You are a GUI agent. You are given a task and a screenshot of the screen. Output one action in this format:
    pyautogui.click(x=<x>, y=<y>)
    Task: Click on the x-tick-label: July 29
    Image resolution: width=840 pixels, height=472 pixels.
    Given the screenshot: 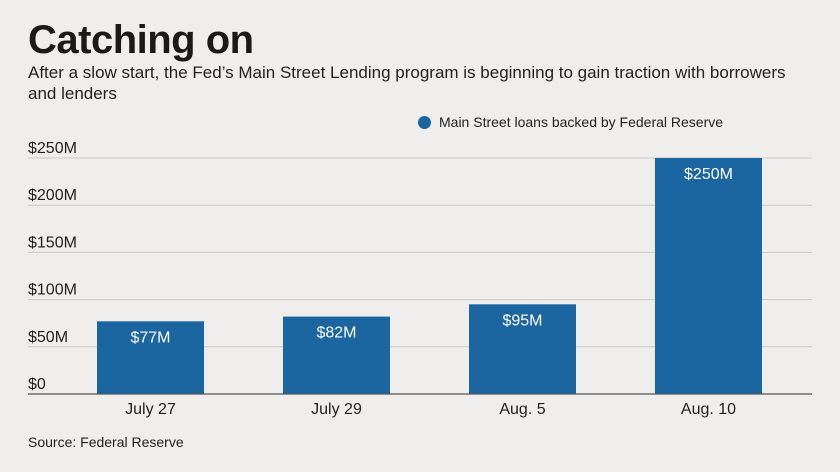 What is the action you would take?
    pyautogui.click(x=336, y=409)
    